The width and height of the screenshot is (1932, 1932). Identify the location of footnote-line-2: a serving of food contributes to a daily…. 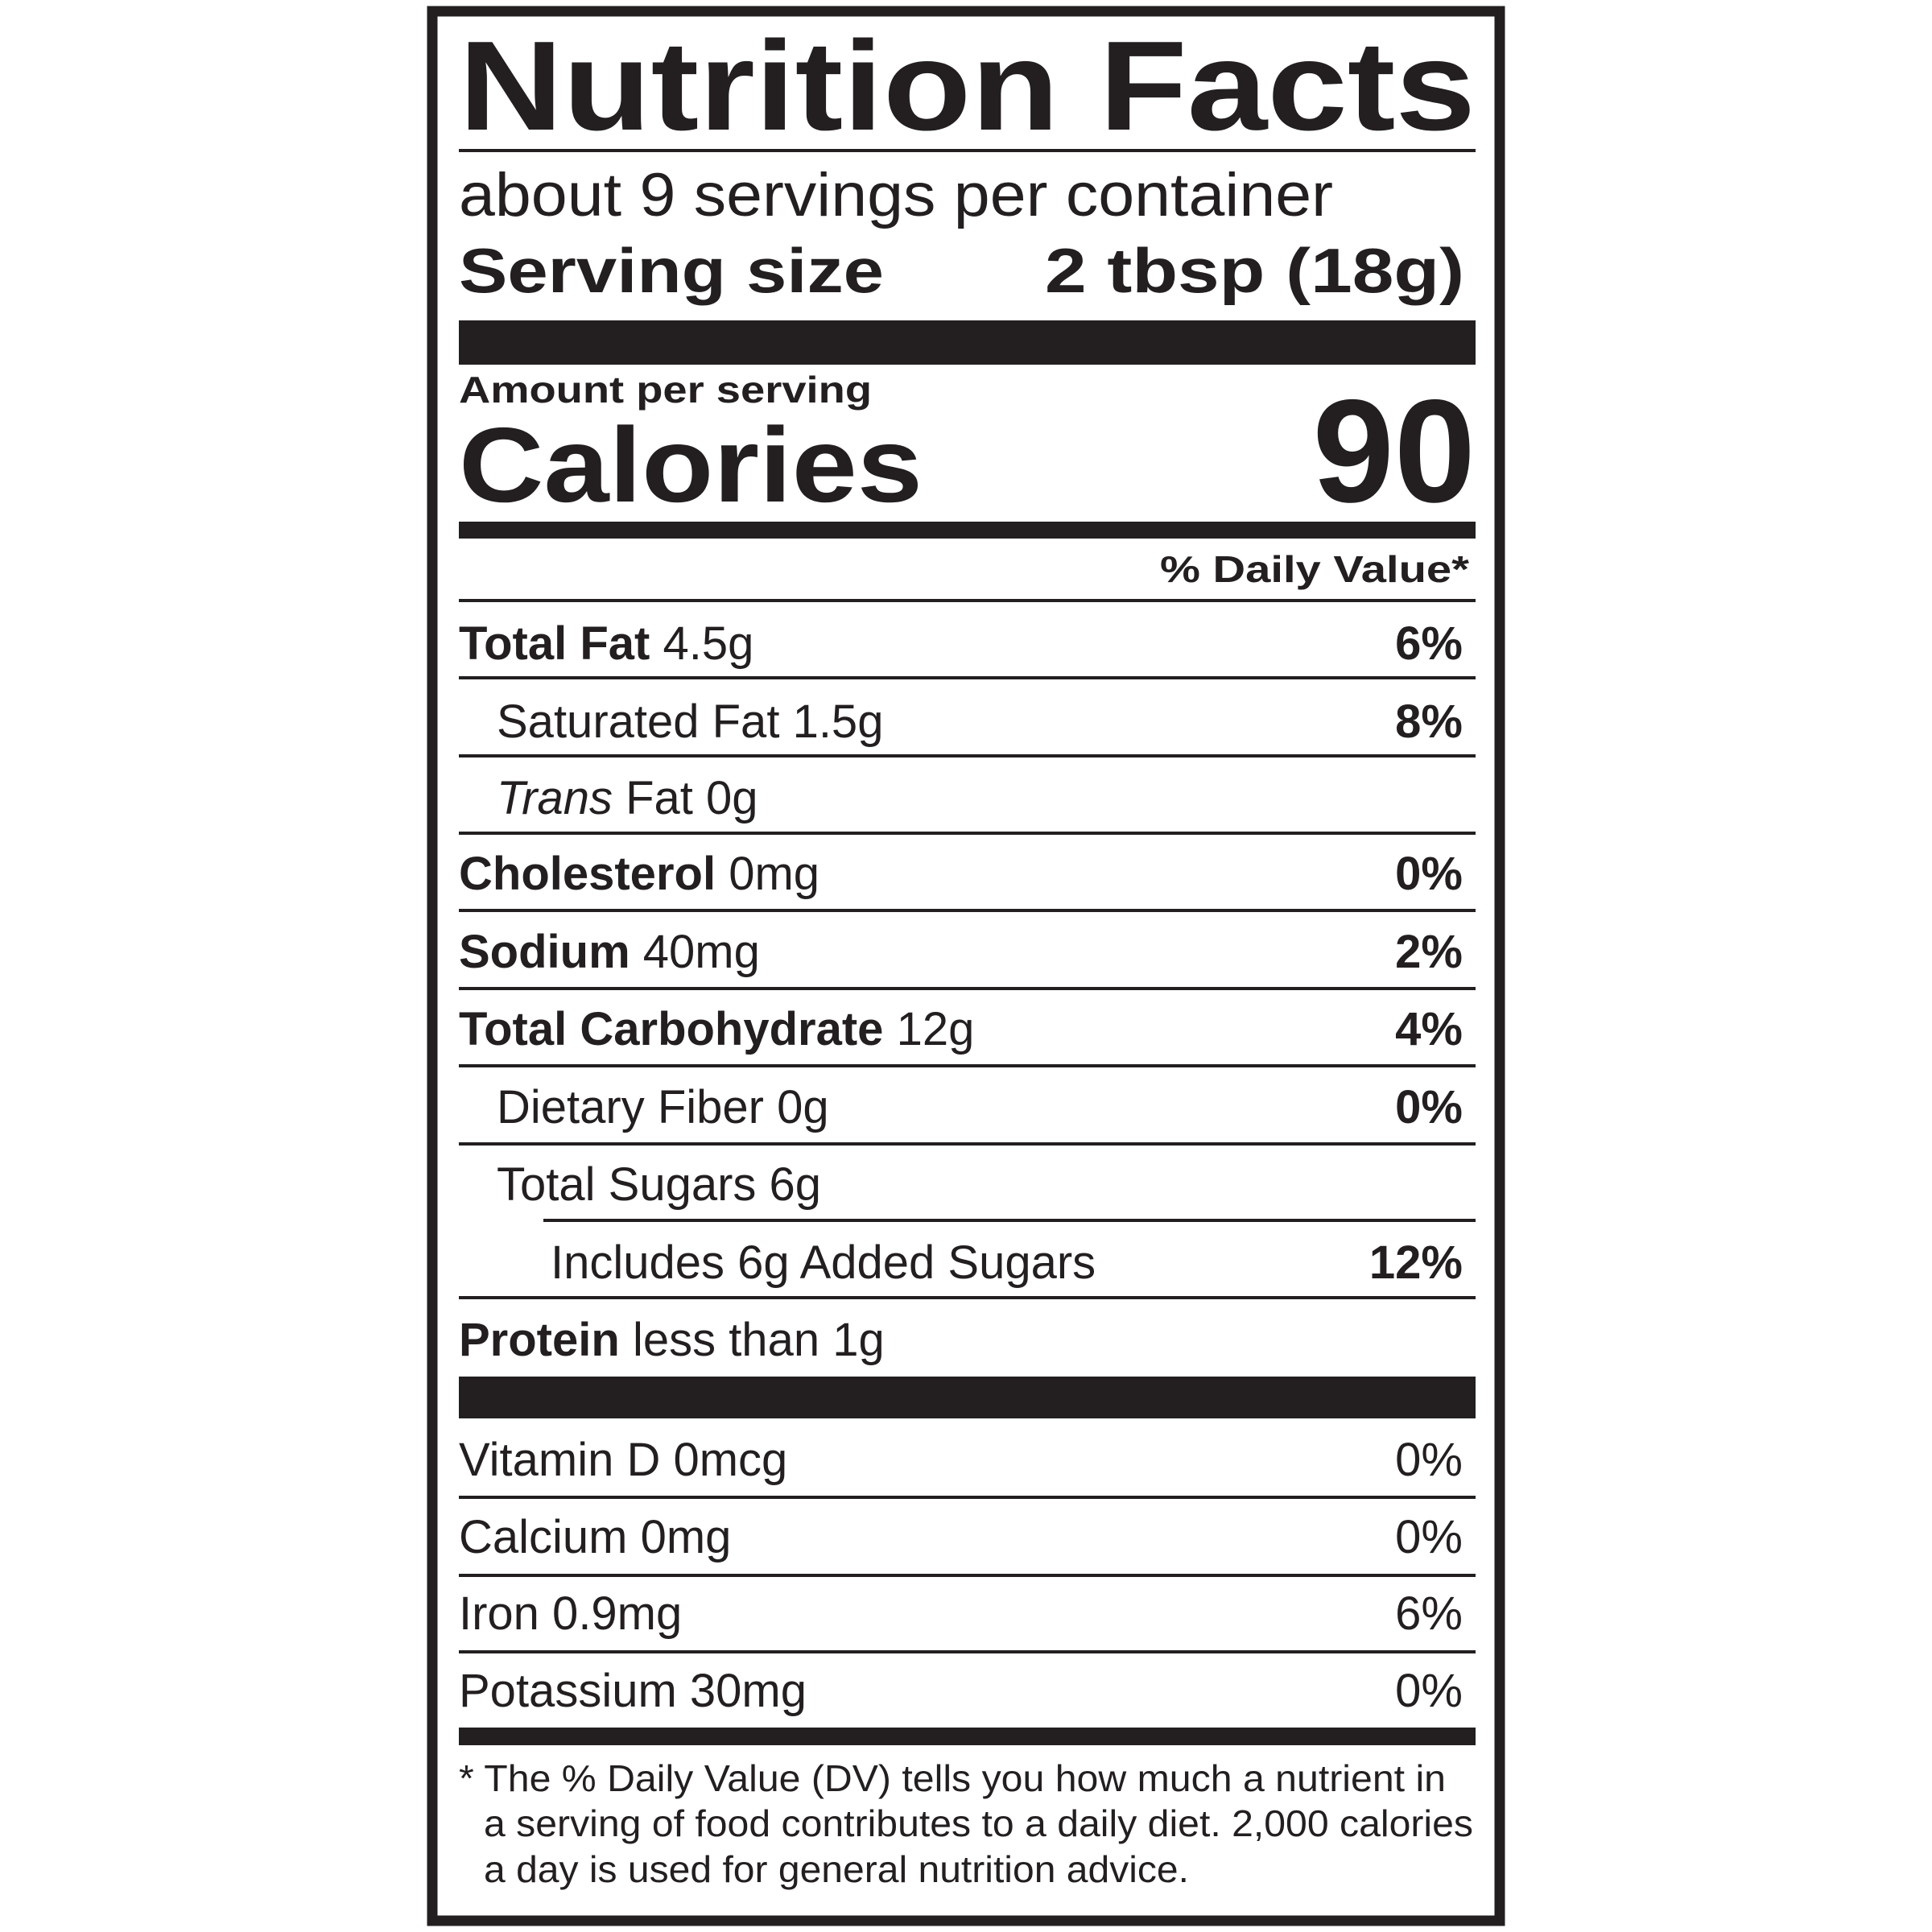
(978, 1823).